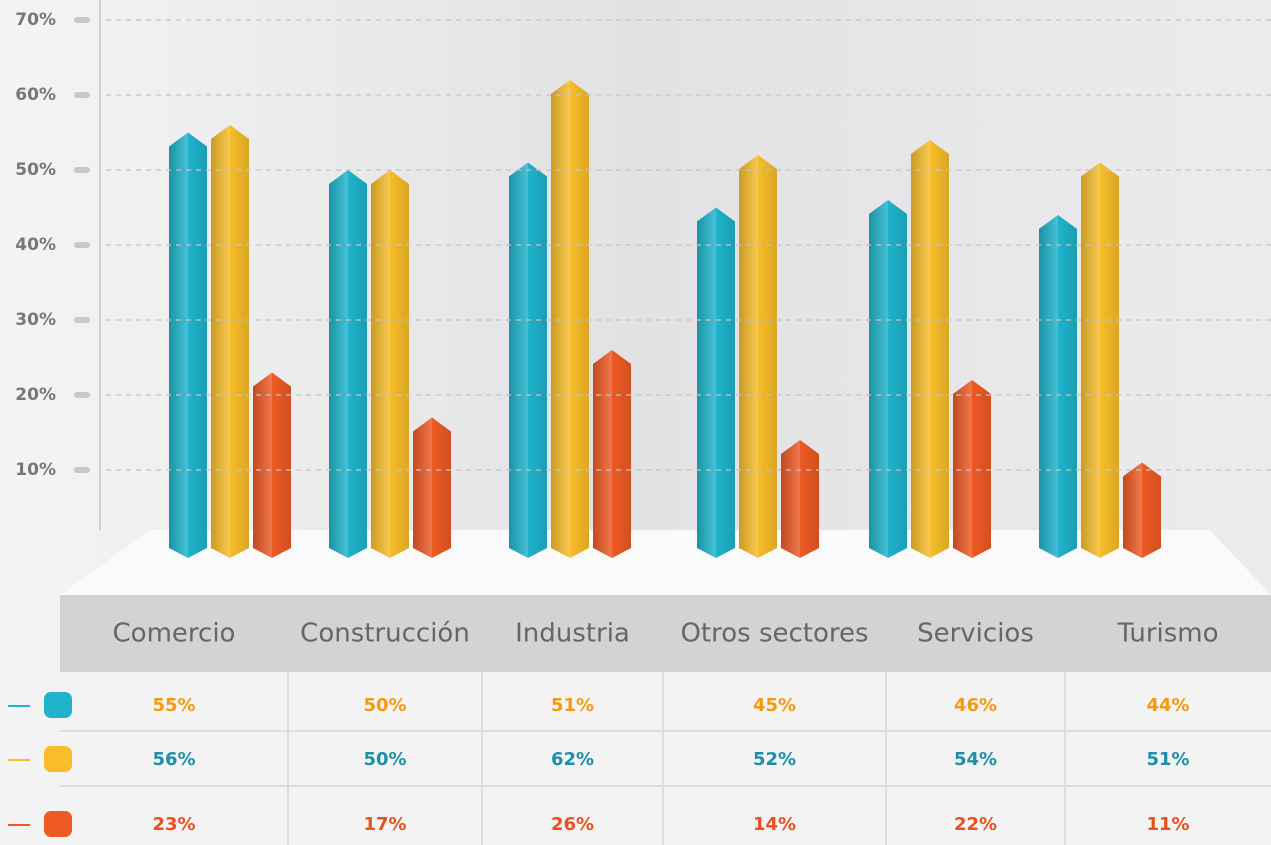 The width and height of the screenshot is (1271, 845). What do you see at coordinates (774, 634) in the screenshot?
I see `x-tick-label: Otros sectores` at bounding box center [774, 634].